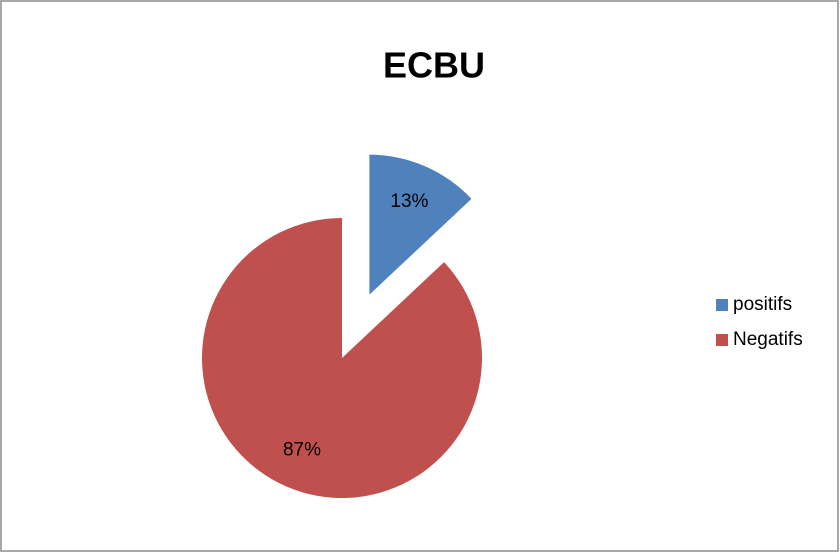  What do you see at coordinates (762, 304) in the screenshot?
I see `legend-label: positifs` at bounding box center [762, 304].